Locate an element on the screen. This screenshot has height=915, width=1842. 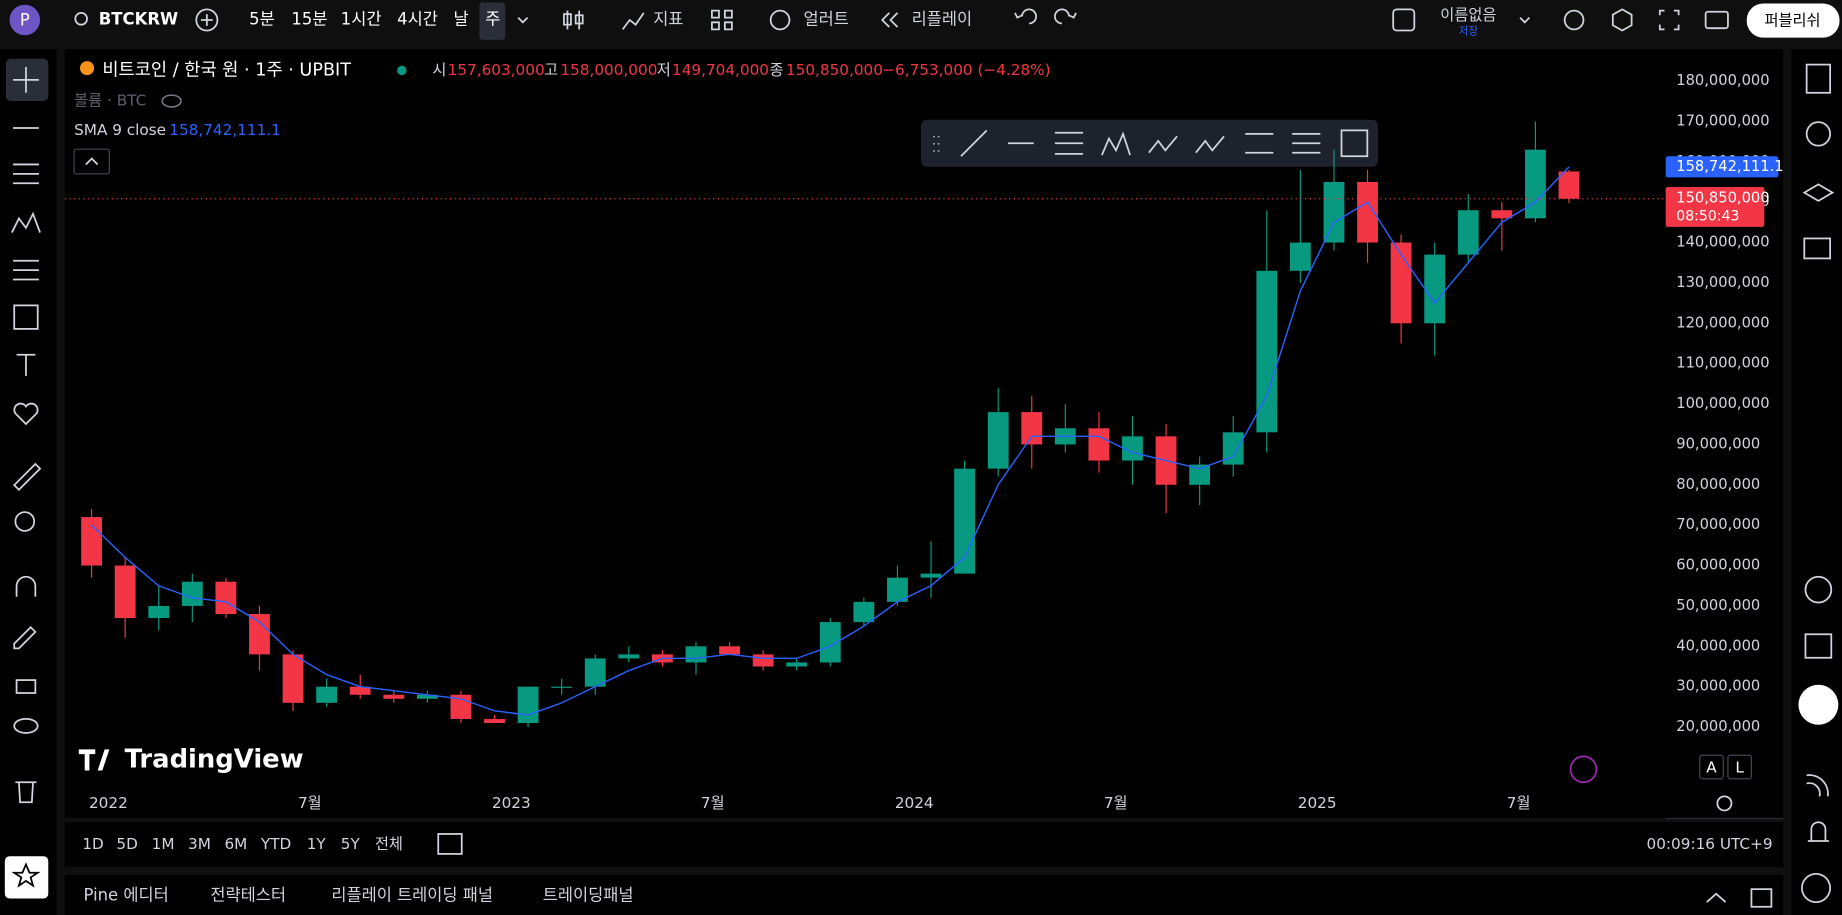
replay-icon is located at coordinates (889, 20).